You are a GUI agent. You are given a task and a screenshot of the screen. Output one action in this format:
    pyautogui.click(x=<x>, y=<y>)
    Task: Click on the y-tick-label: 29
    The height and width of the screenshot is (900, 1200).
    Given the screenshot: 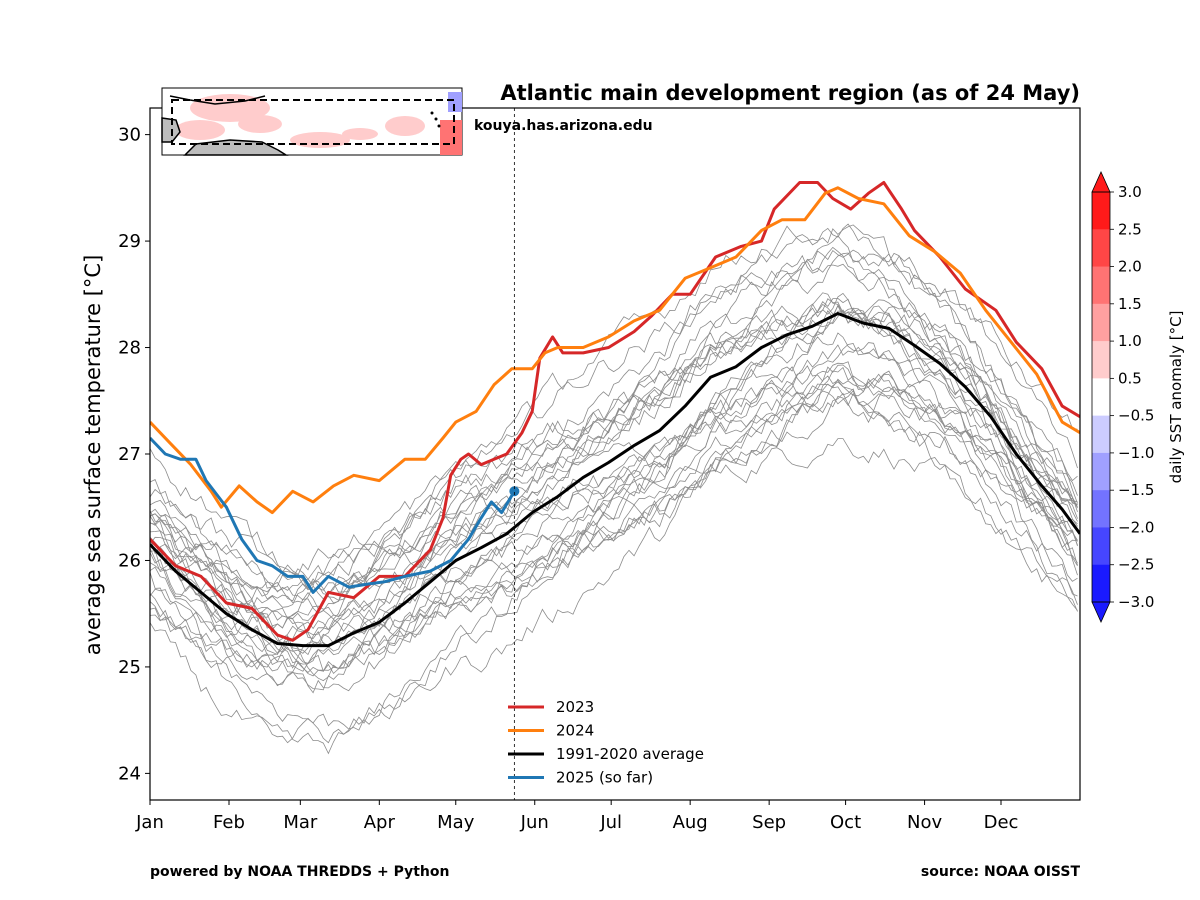 What is the action you would take?
    pyautogui.click(x=129, y=241)
    